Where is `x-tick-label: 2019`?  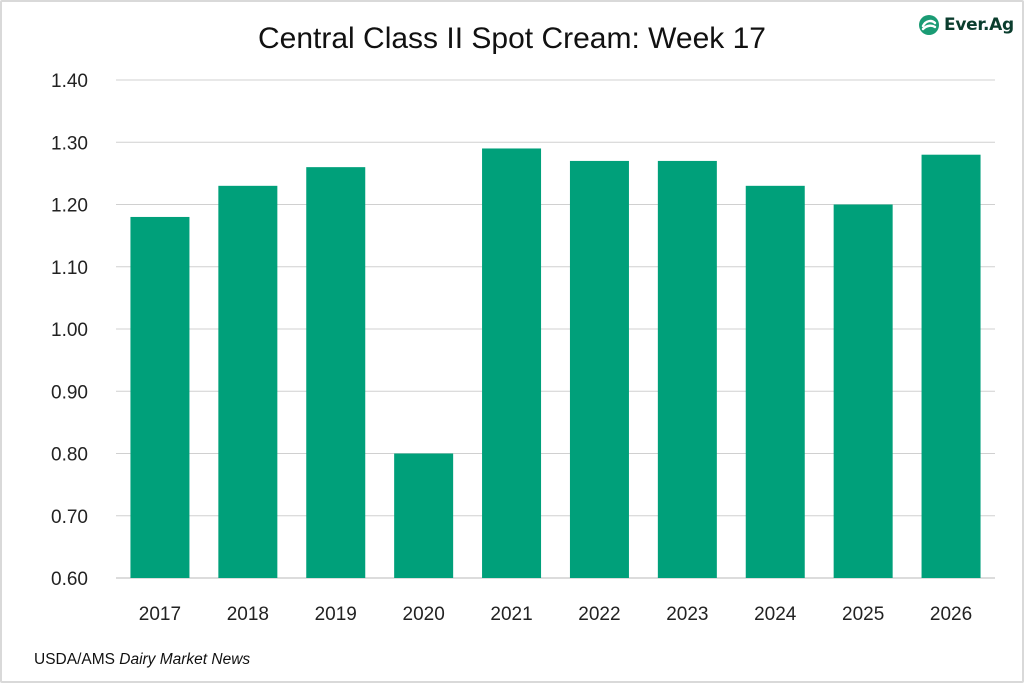
x-tick-label: 2019 is located at coordinates (336, 614).